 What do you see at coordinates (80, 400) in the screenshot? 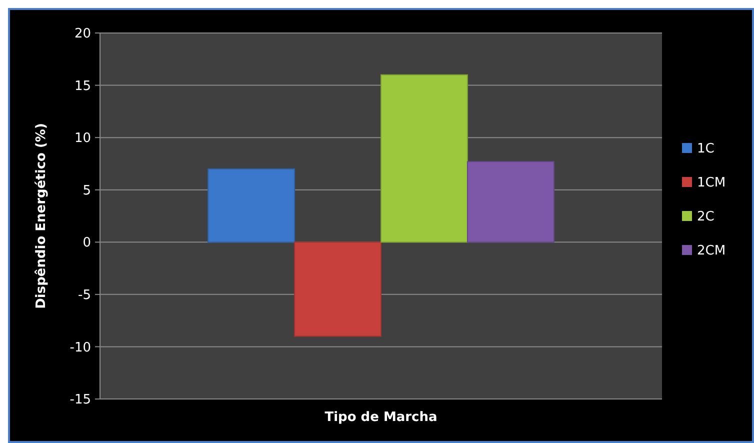
I see `y-tick-label: -15` at bounding box center [80, 400].